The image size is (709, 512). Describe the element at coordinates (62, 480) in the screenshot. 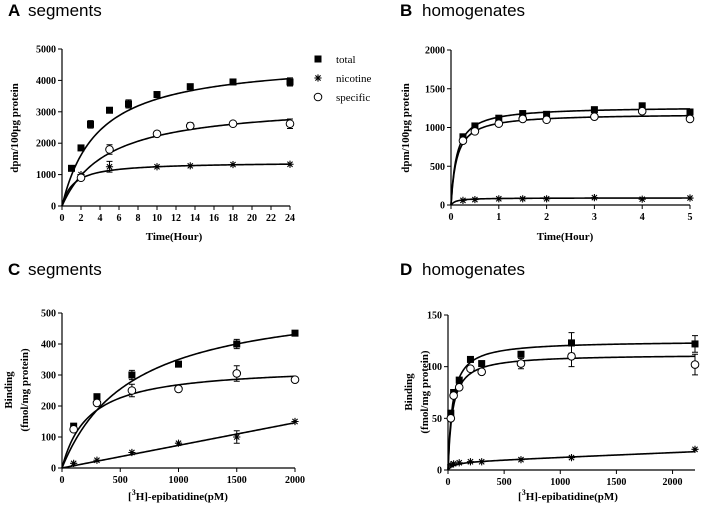

I see `panel-c-xtick-label: 0` at that location.